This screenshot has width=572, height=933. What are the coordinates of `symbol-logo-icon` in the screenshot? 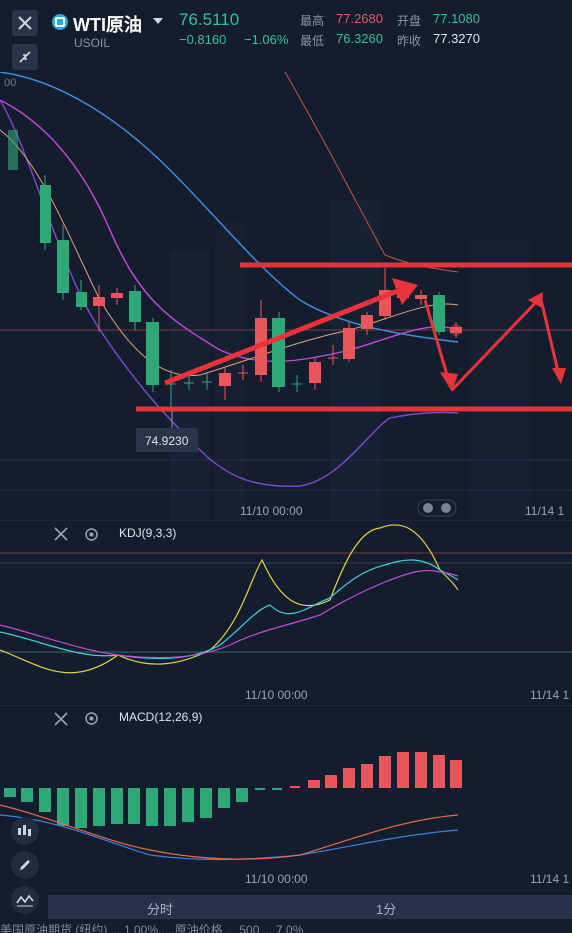 It's located at (60, 22).